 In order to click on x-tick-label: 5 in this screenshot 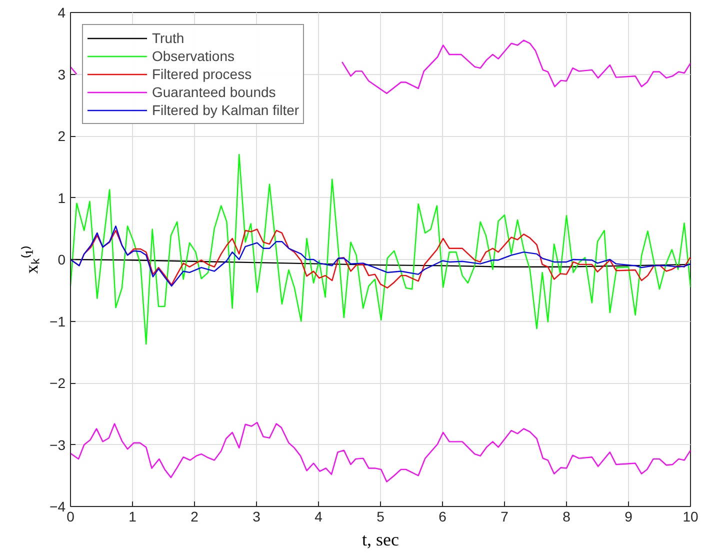, I will do `click(380, 516)`.